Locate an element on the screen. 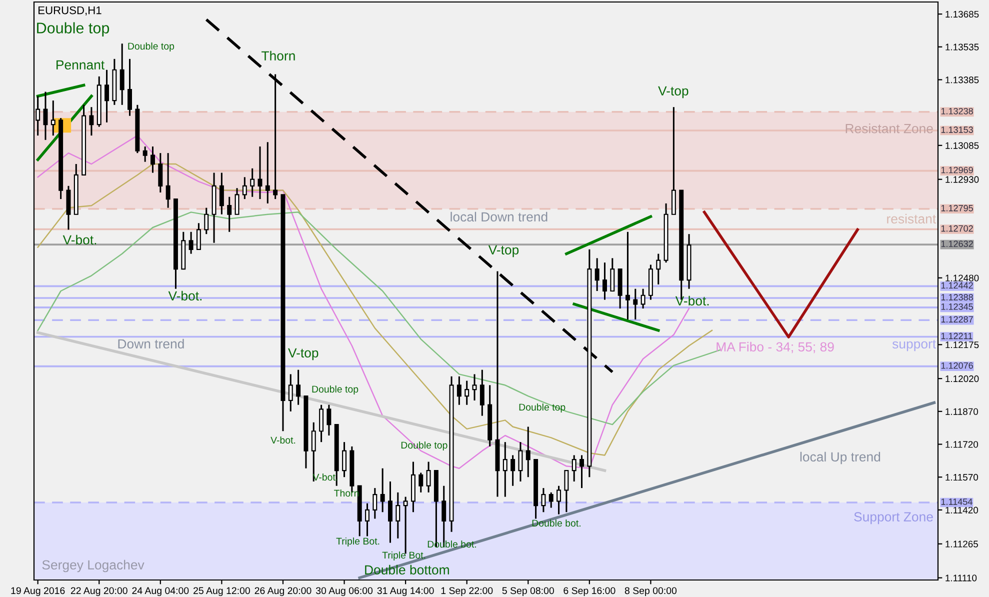  ref-line-label: 1.12211 is located at coordinates (956, 336).